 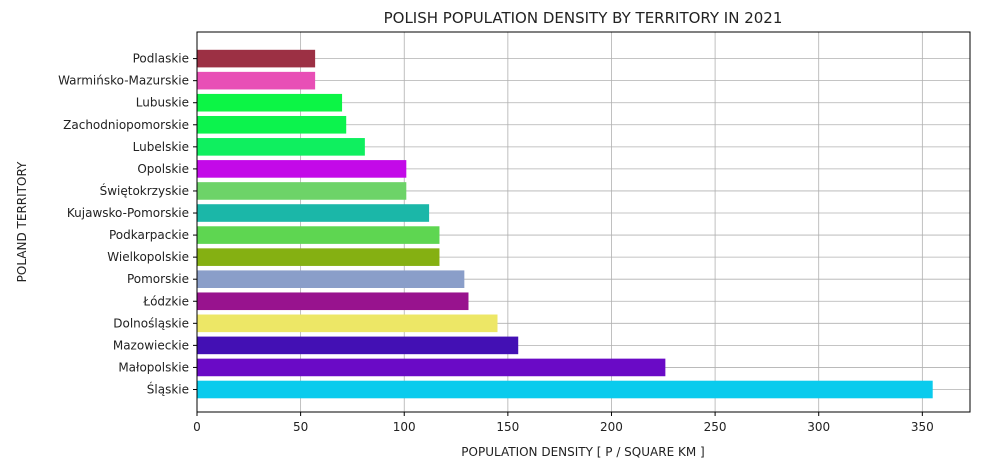 I want to click on x-tick-label: 0, so click(x=197, y=427).